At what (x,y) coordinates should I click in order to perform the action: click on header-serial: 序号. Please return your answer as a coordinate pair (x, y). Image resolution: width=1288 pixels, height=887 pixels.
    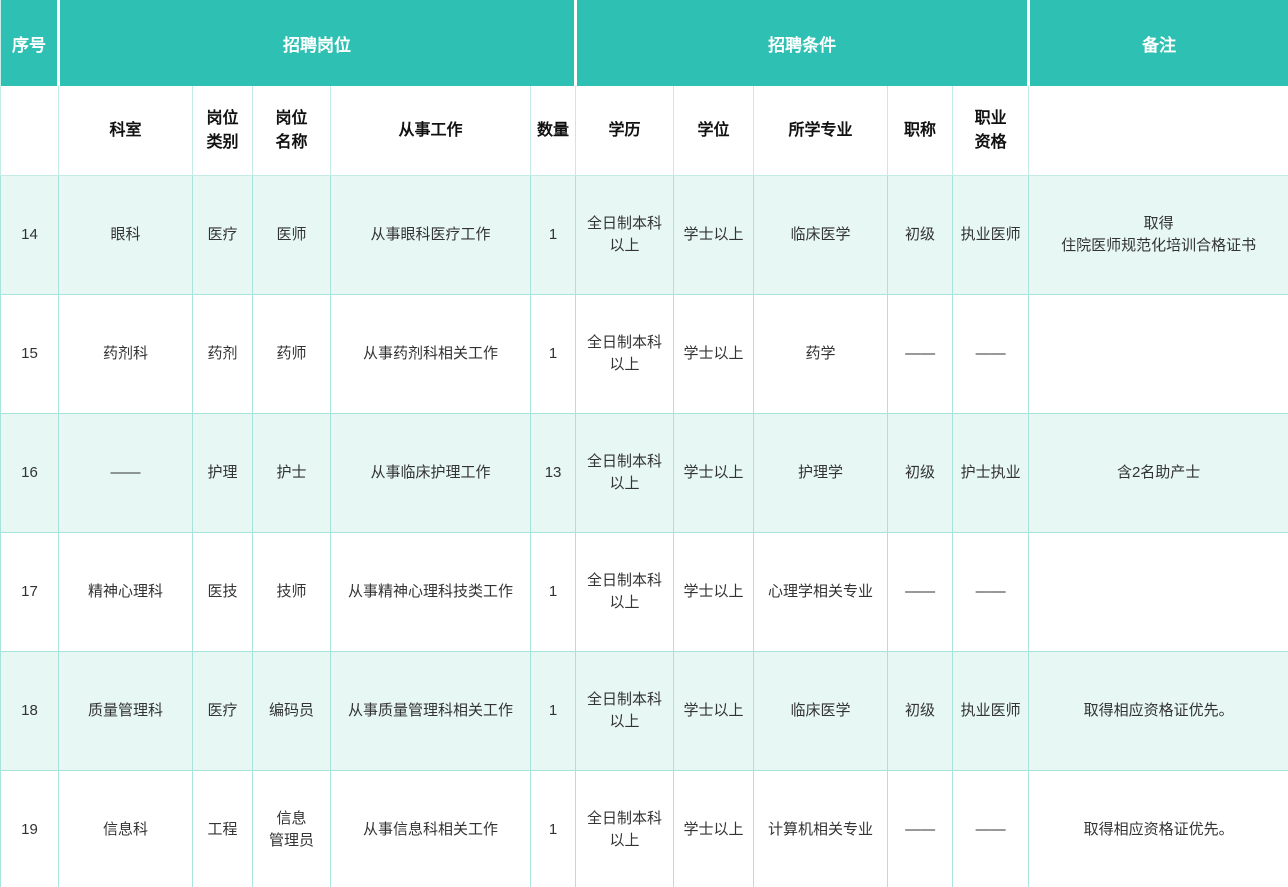
    Looking at the image, I should click on (29, 43).